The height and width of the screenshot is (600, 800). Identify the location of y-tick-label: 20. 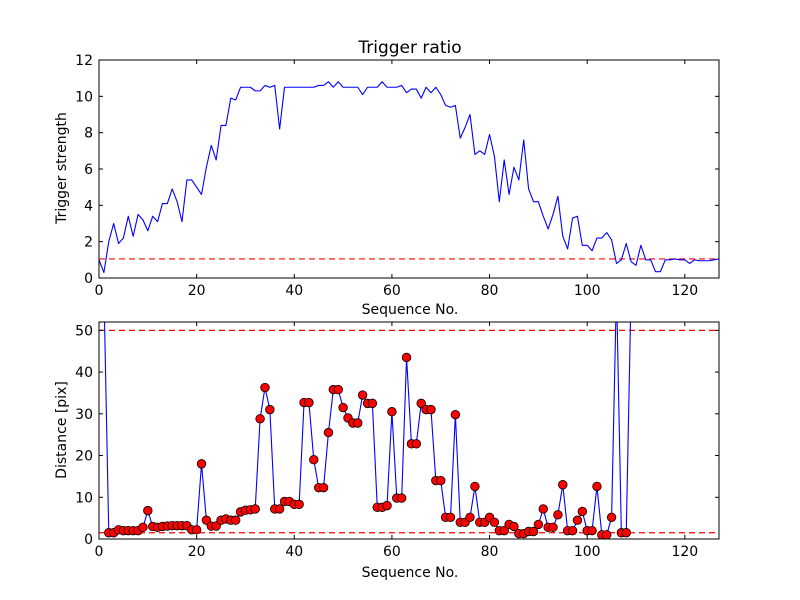
(84, 457).